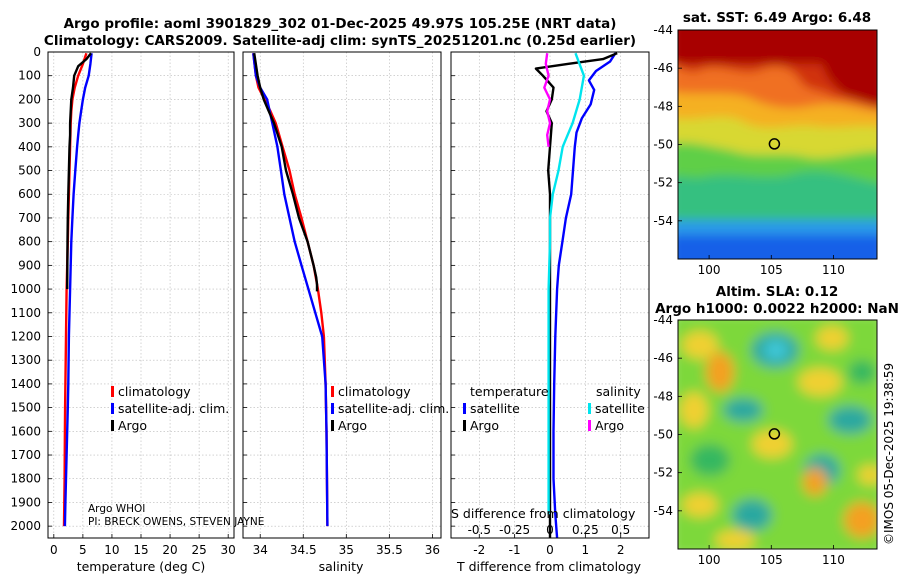 Image resolution: width=900 pixels, height=584 pixels. I want to click on salinity-legend: climatology satellite-adj. clim. Argo, so click(390, 408).